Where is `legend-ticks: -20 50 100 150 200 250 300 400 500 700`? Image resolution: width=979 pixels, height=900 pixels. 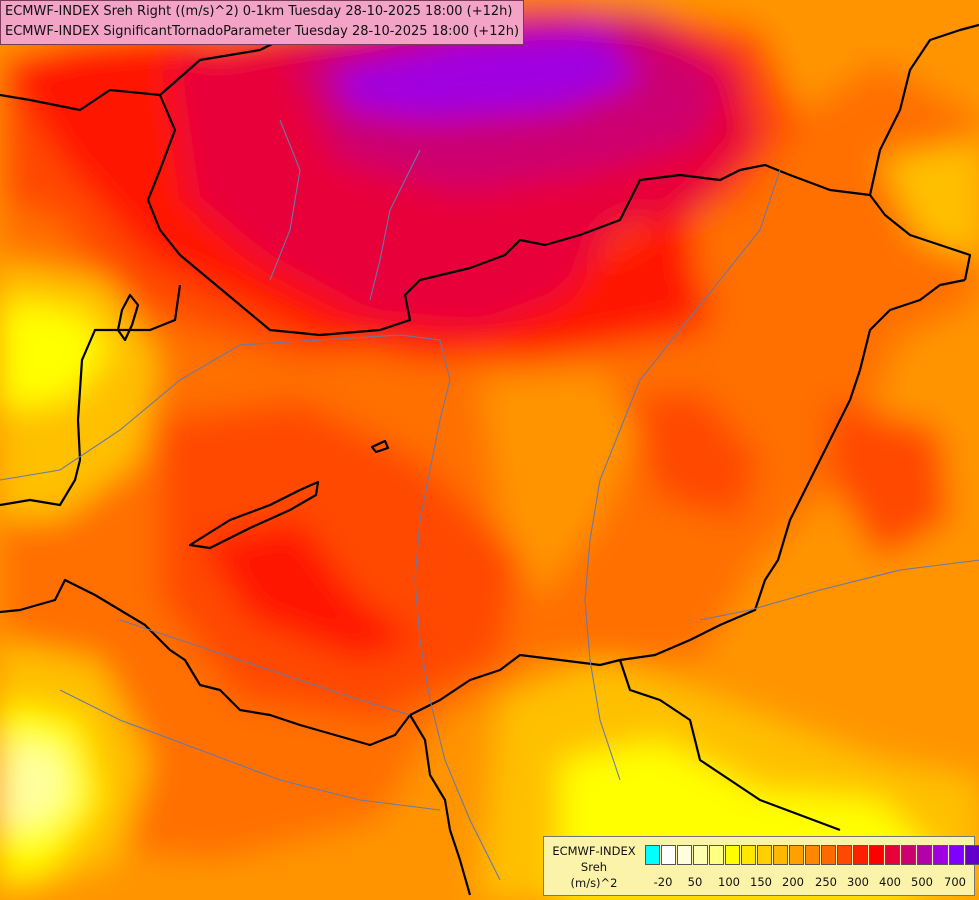 legend-ticks: -20 50 100 150 200 250 300 400 500 700 is located at coordinates (810, 883).